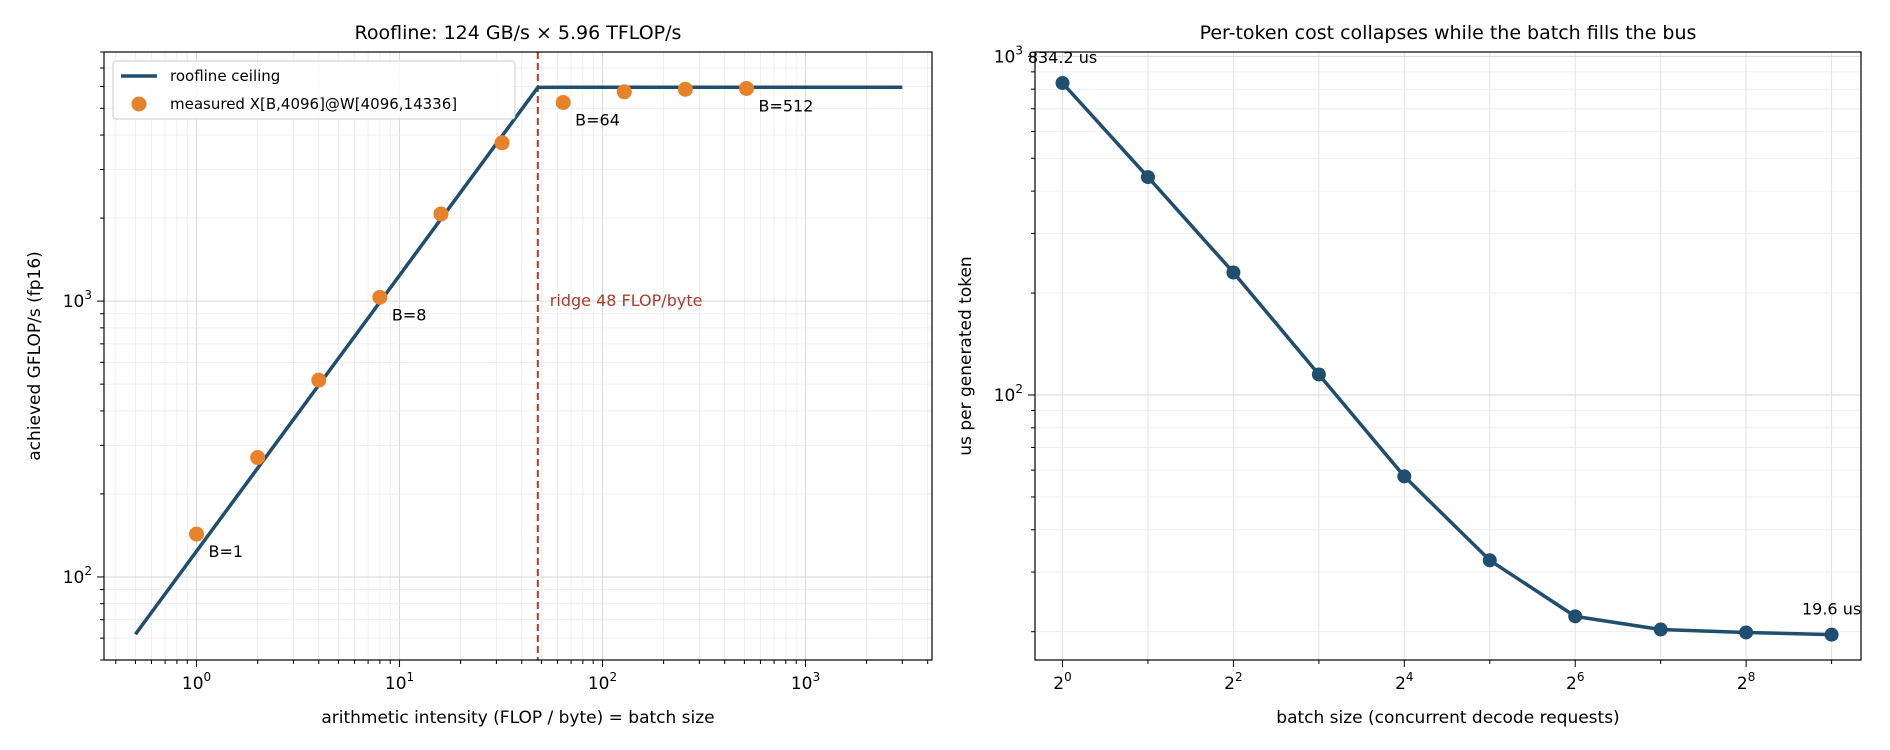  I want to click on point-annotation: 834.2 us, so click(1062, 57).